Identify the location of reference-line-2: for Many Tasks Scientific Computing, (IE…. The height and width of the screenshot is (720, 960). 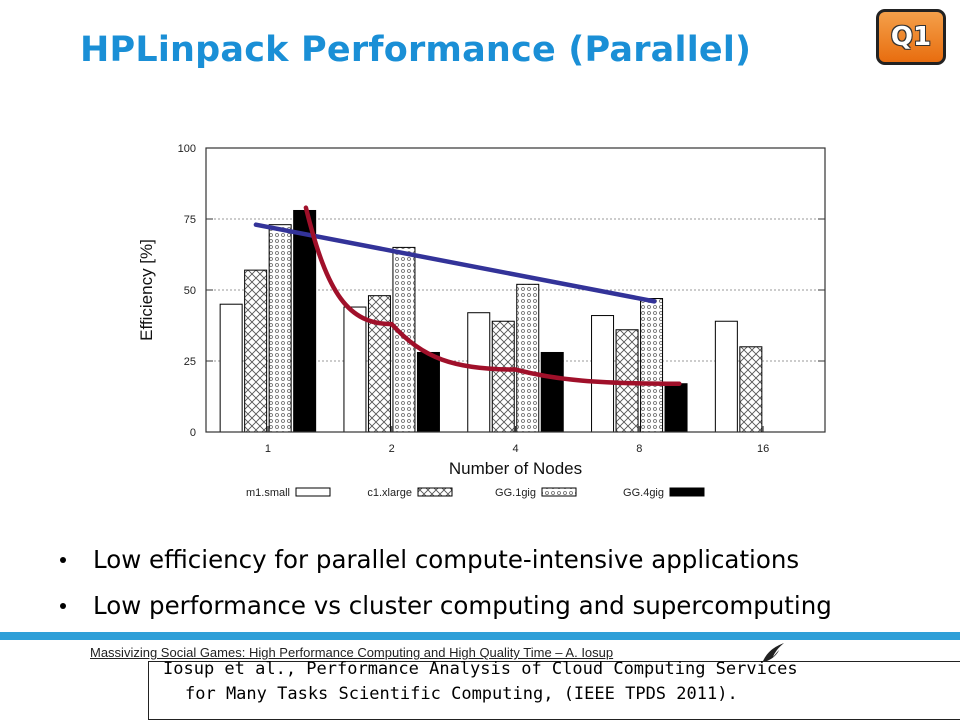
(461, 694).